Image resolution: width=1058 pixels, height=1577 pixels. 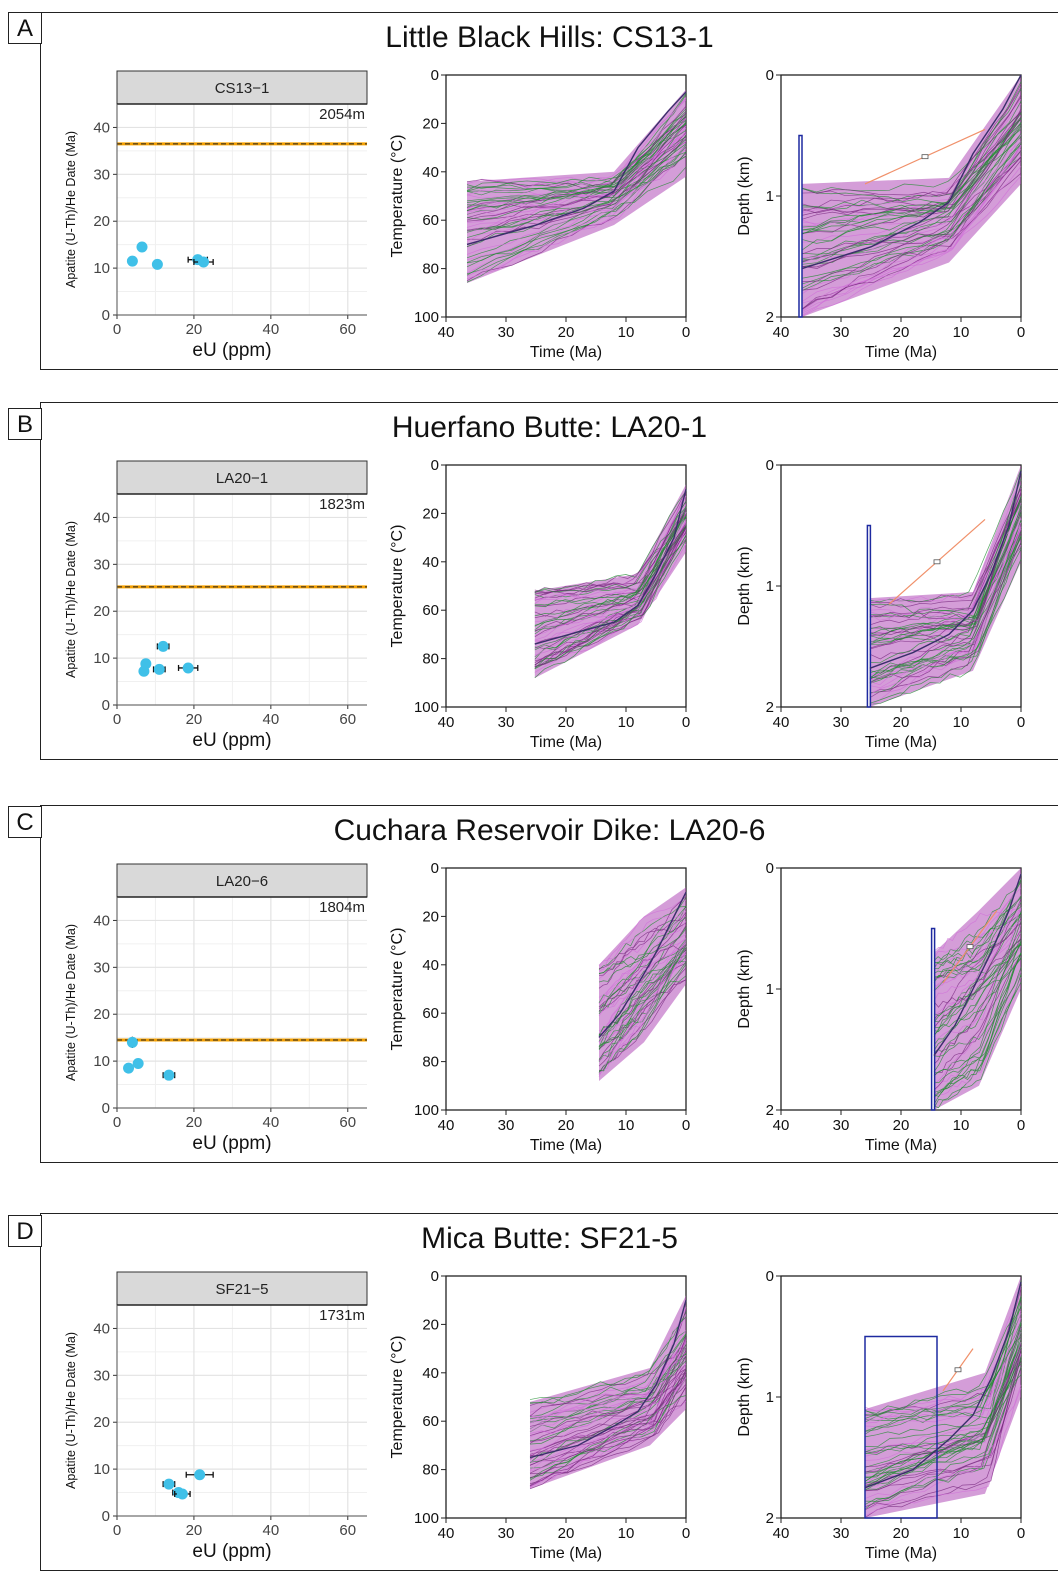 What do you see at coordinates (430, 1470) in the screenshot?
I see `y-tick-label: 80` at bounding box center [430, 1470].